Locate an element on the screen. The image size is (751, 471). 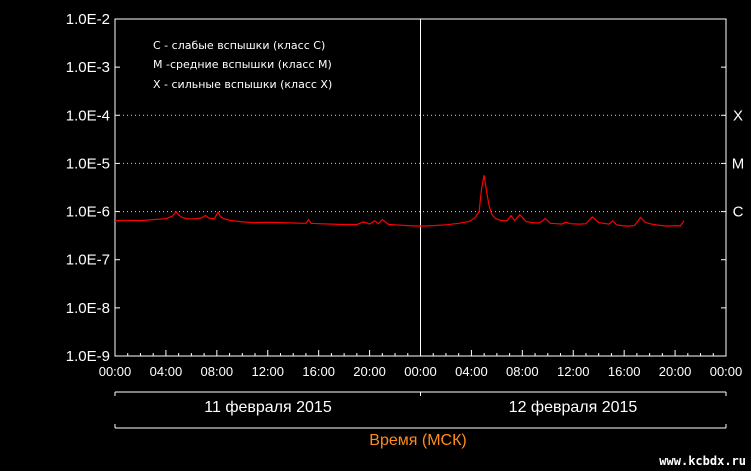
day-brackets is located at coordinates (420, 410).